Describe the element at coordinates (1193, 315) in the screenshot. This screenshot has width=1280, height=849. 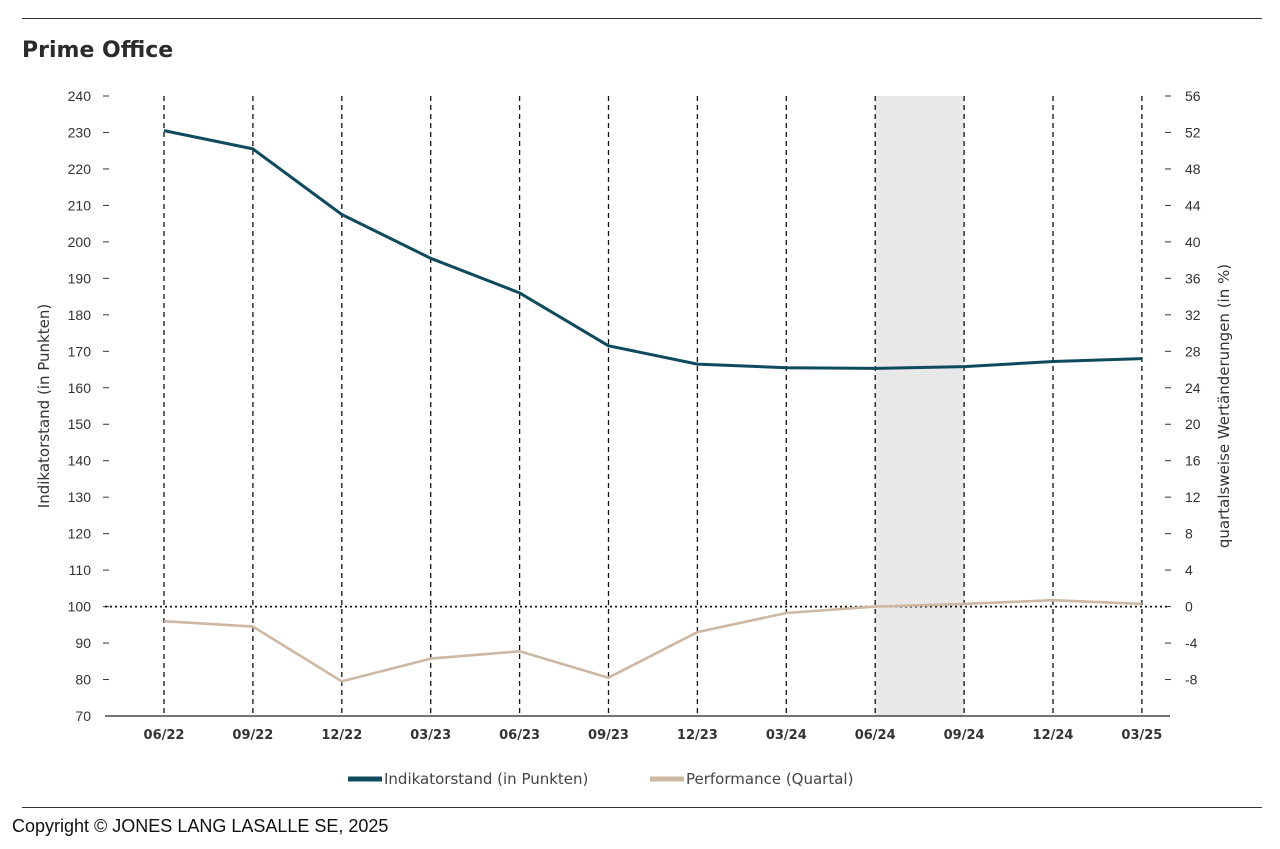
I see `y2-tick-label: 32` at that location.